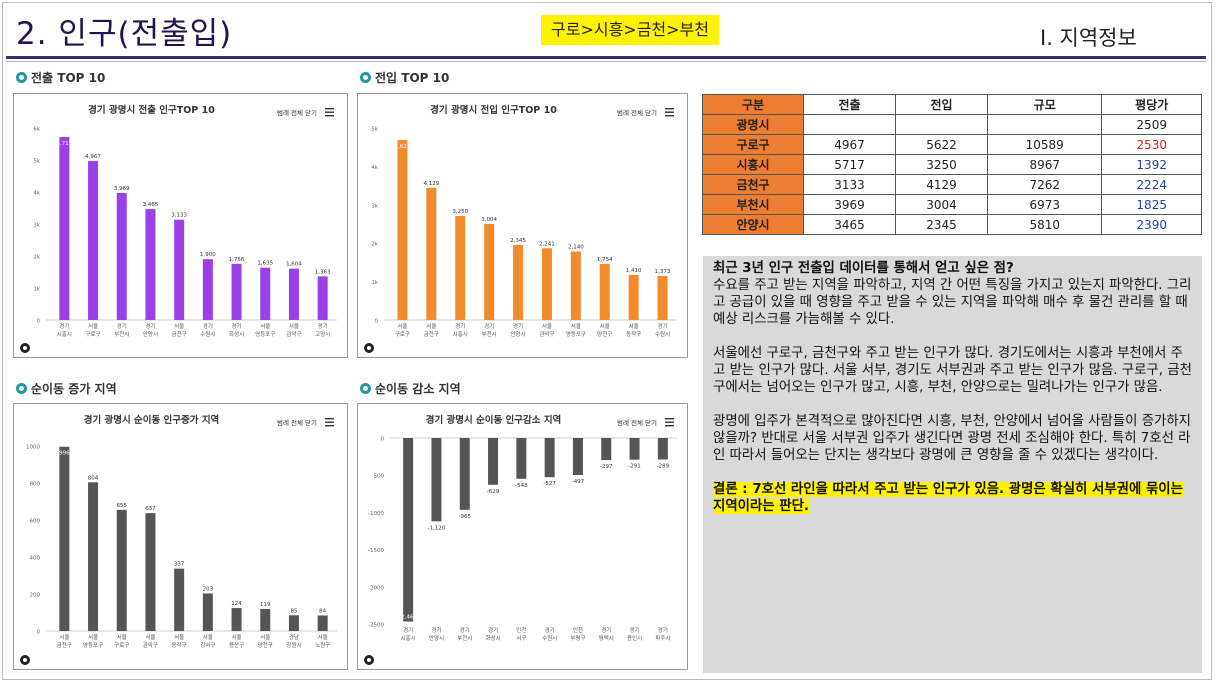 This screenshot has height=684, width=1216. Describe the element at coordinates (21, 77) in the screenshot. I see `home-icon` at that location.